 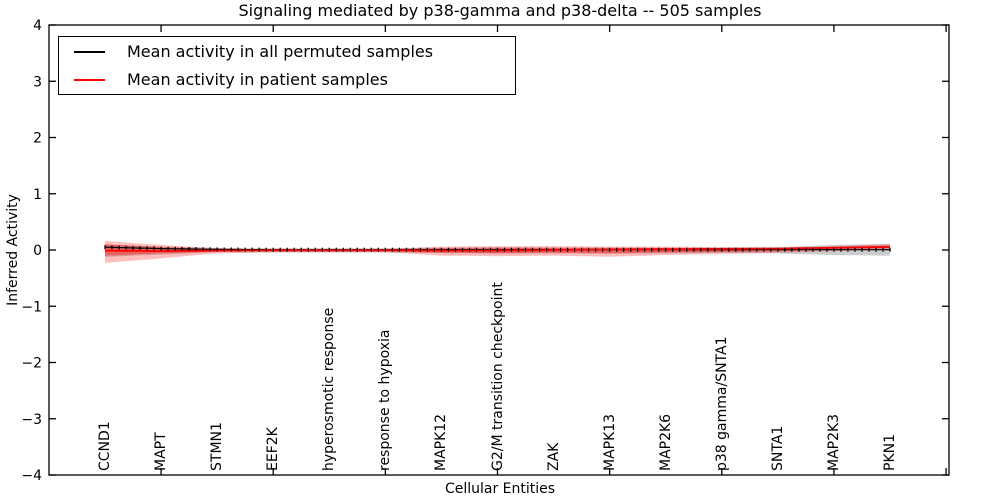 What do you see at coordinates (105, 446) in the screenshot?
I see `x-tick-label: CCND1` at bounding box center [105, 446].